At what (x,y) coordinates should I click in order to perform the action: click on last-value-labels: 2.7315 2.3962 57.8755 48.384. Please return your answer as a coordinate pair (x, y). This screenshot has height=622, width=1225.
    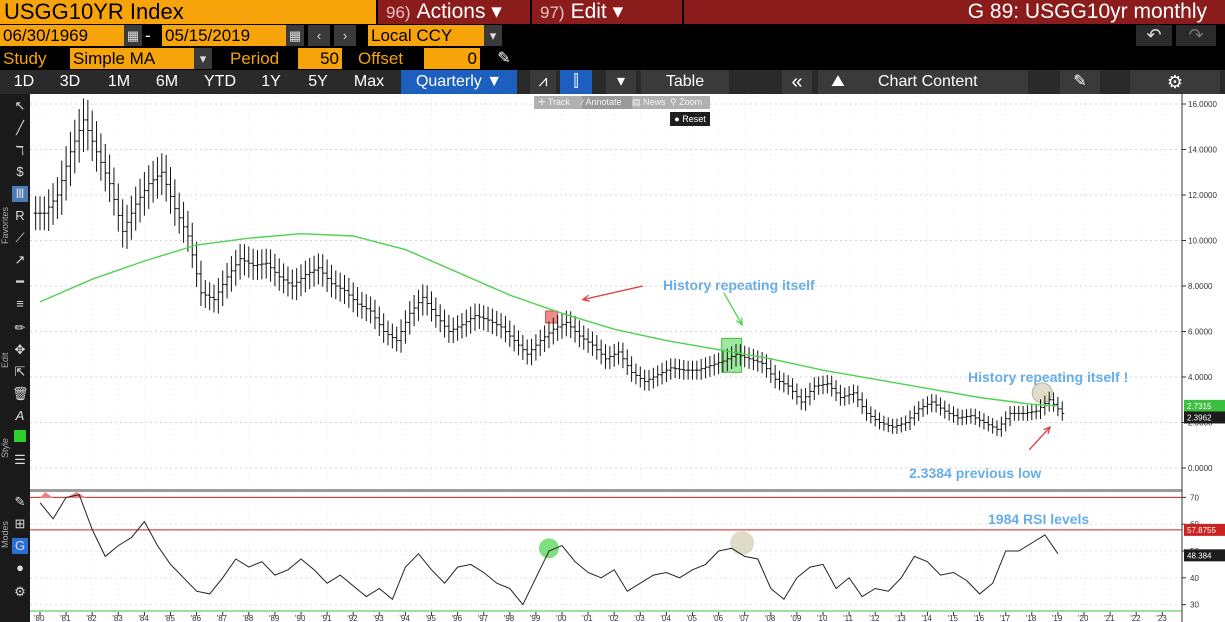
    Looking at the image, I should click on (1204, 480).